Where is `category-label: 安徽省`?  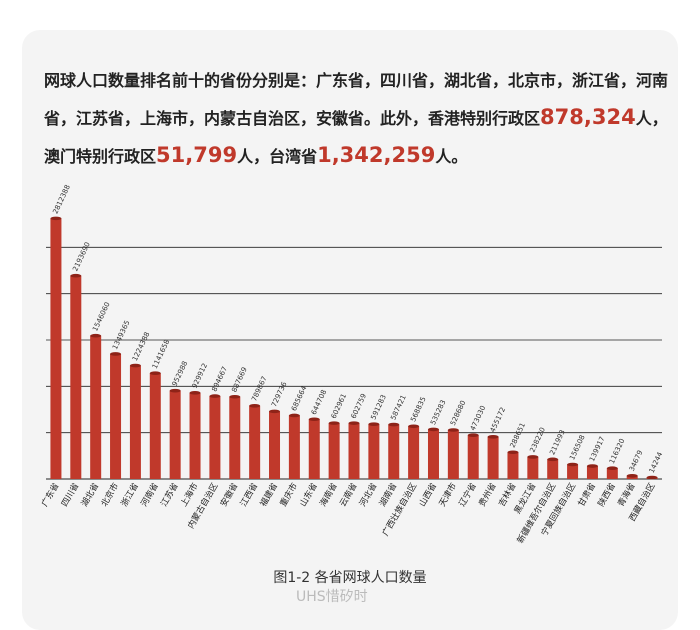 category-label: 安徽省 is located at coordinates (229, 495).